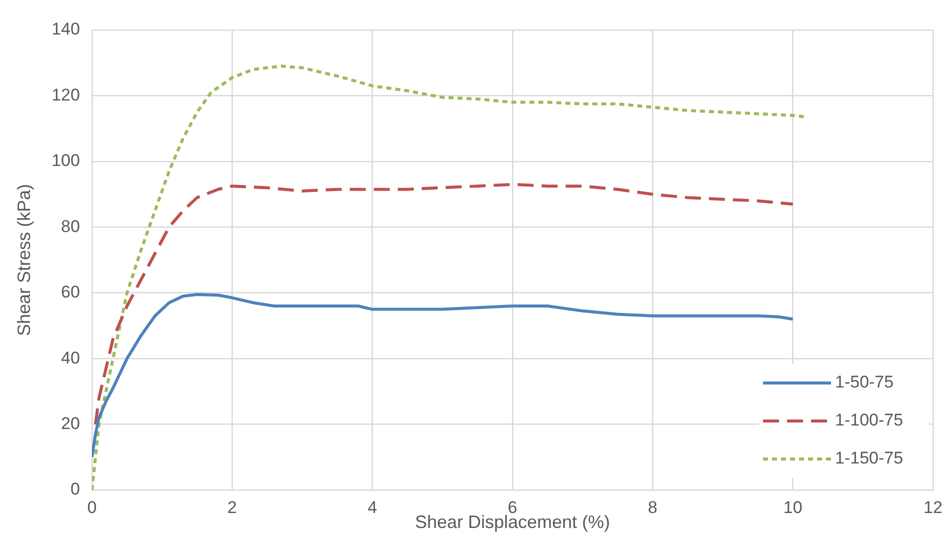 This screenshot has height=540, width=951. What do you see at coordinates (373, 507) in the screenshot?
I see `x-tick-label: 4` at bounding box center [373, 507].